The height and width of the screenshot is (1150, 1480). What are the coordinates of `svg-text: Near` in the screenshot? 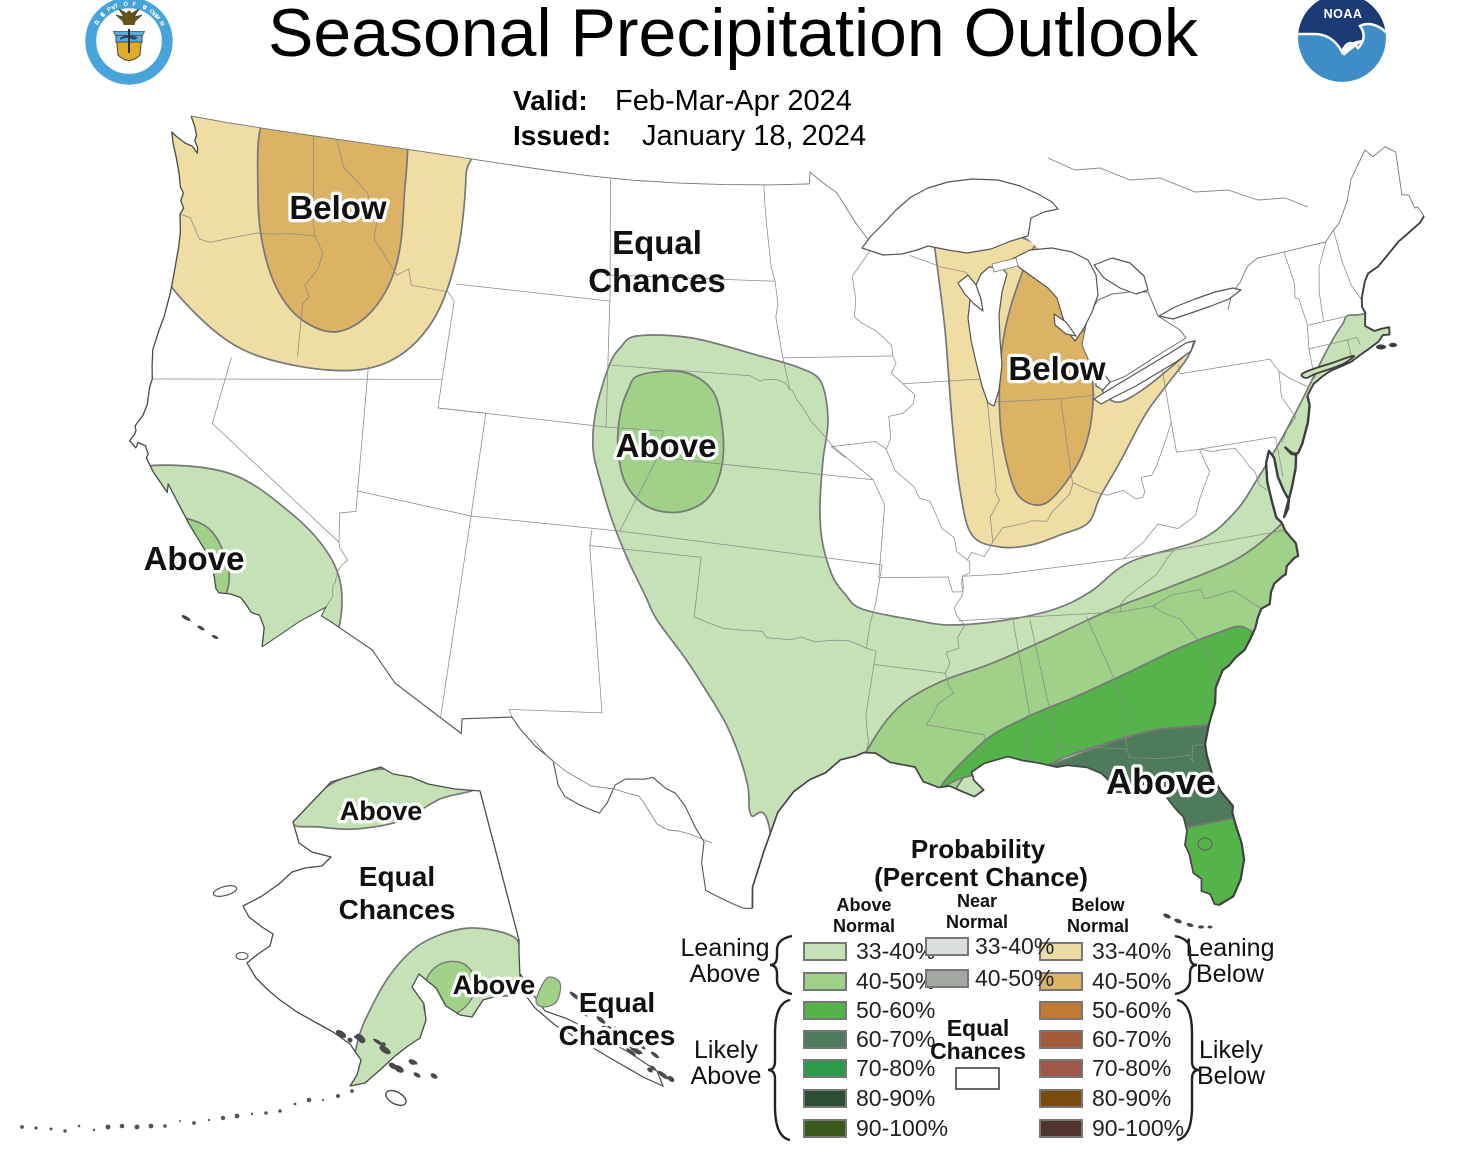 It's located at (977, 901).